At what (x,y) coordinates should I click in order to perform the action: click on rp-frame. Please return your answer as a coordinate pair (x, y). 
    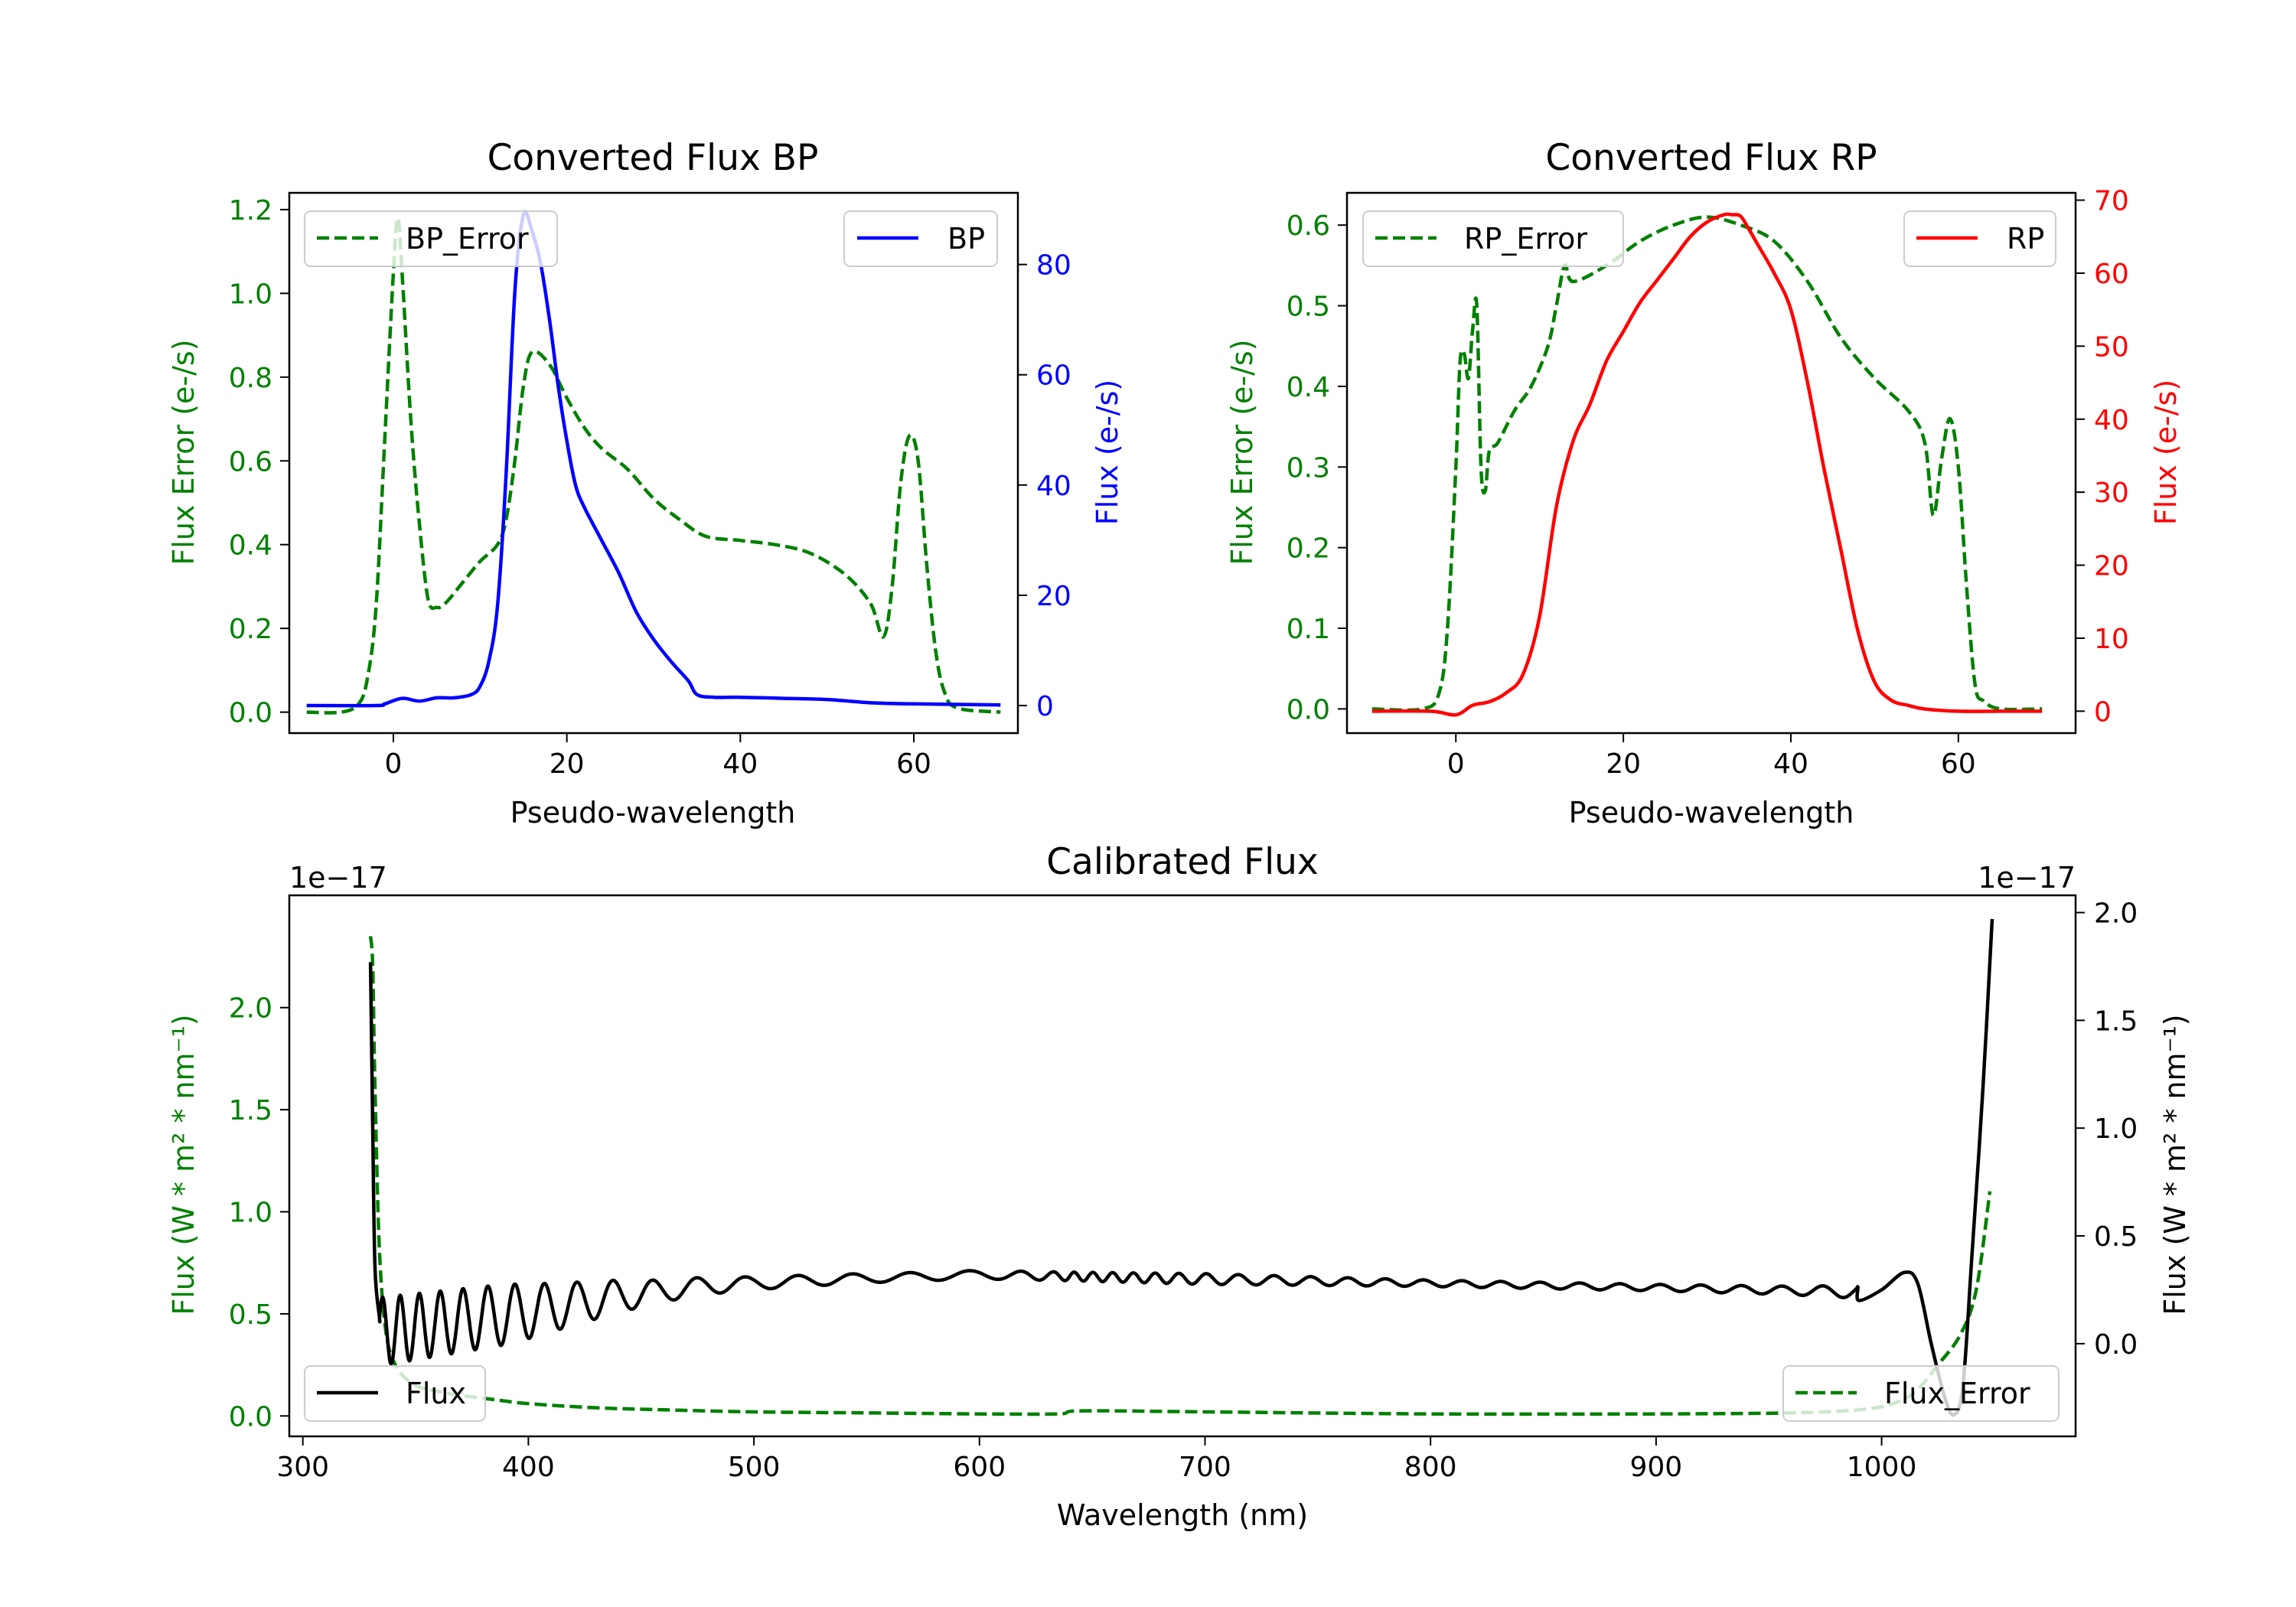
    Looking at the image, I should click on (1711, 463).